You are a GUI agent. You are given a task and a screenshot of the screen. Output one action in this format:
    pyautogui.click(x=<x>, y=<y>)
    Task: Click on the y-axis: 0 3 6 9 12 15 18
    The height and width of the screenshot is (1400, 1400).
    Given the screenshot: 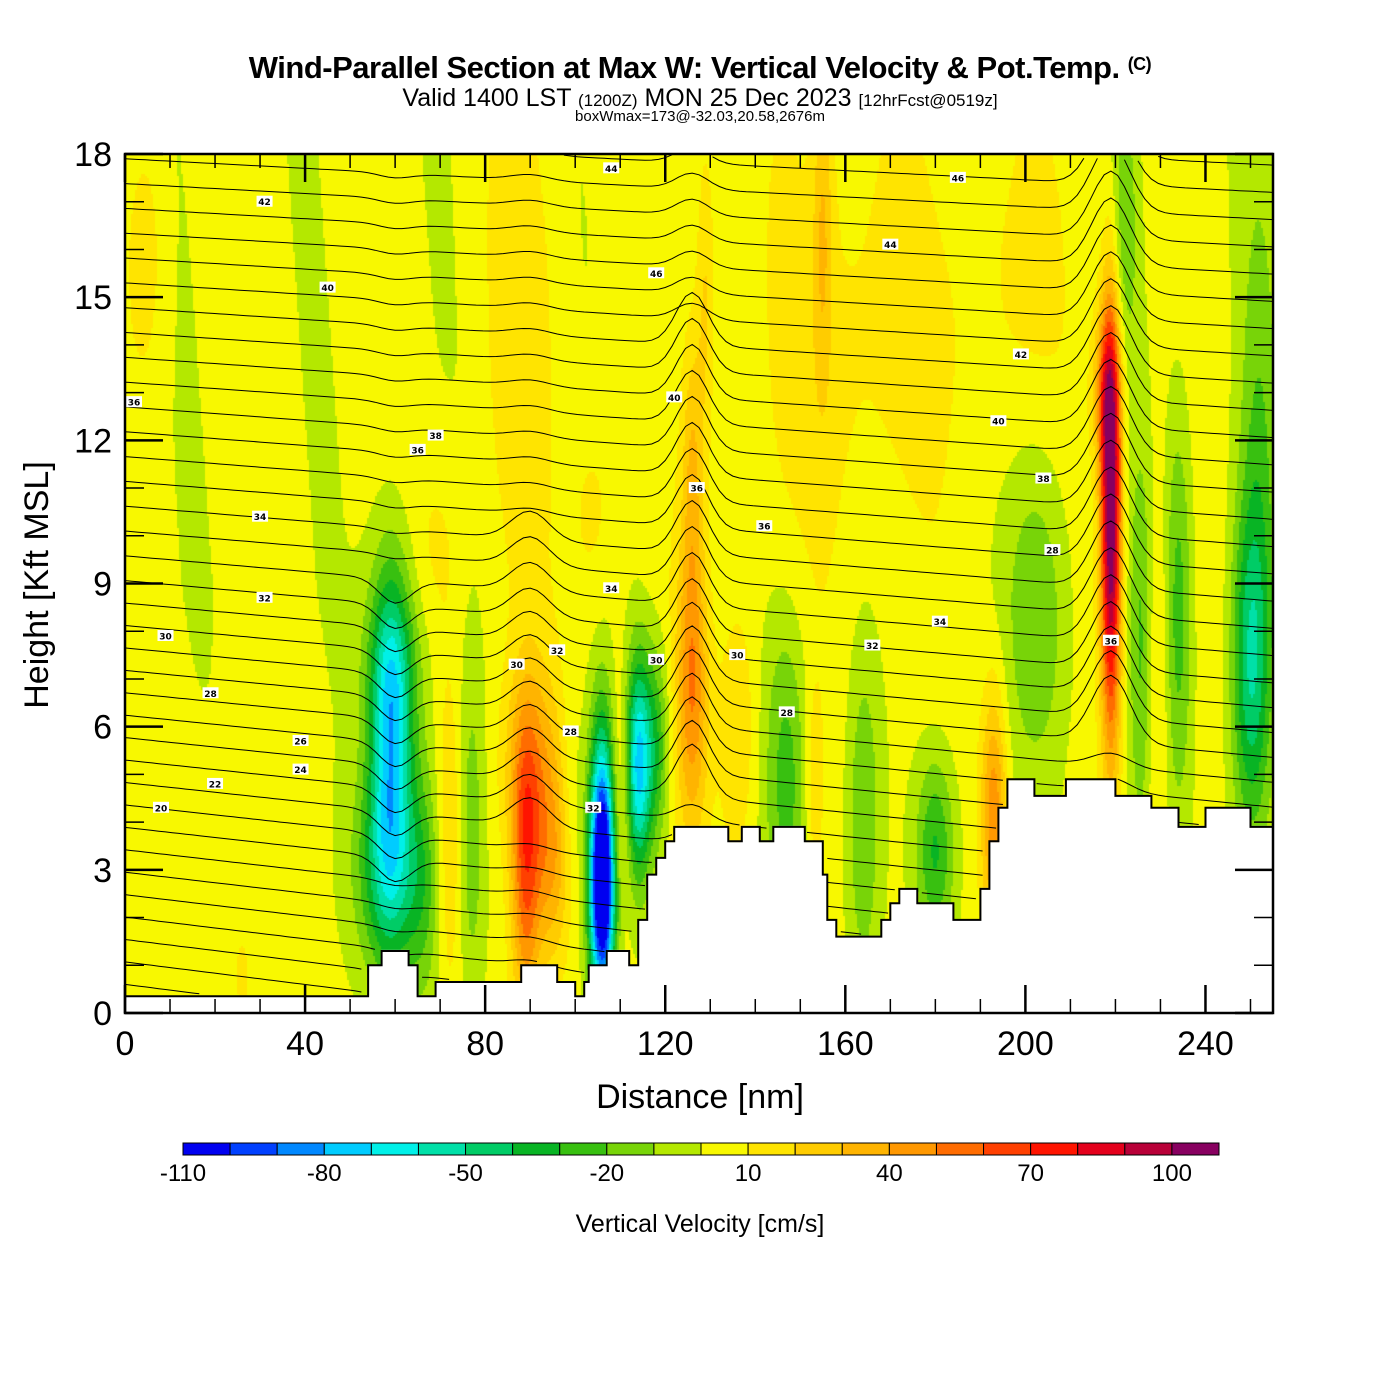 What is the action you would take?
    pyautogui.click(x=93, y=584)
    